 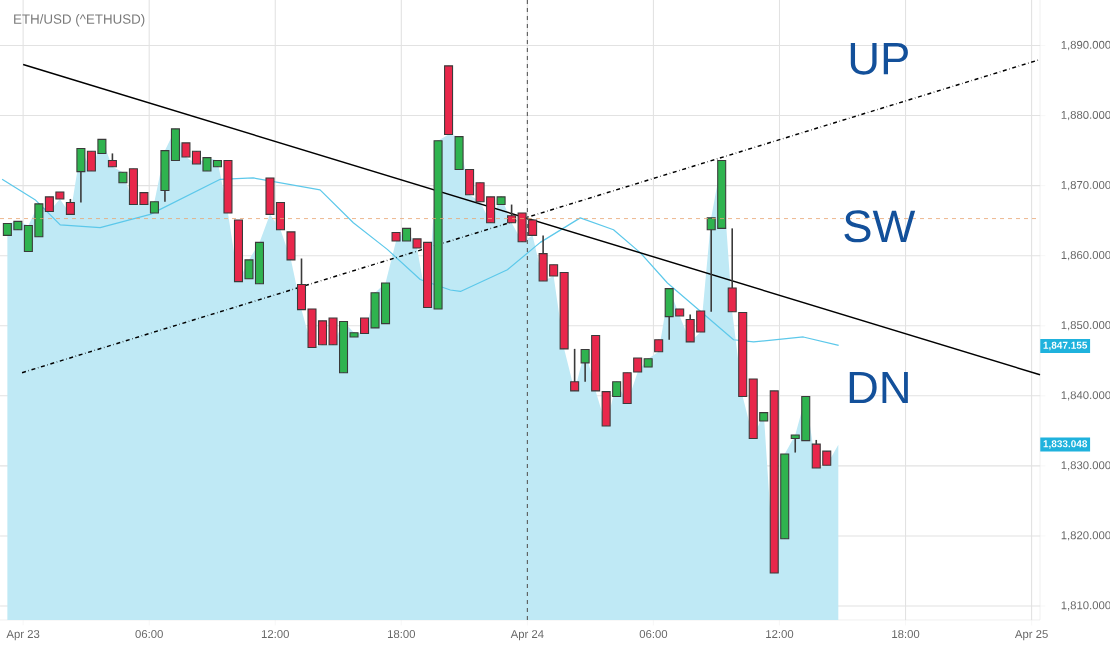 I want to click on y-tick-label: 1,850.000, so click(x=1085, y=326).